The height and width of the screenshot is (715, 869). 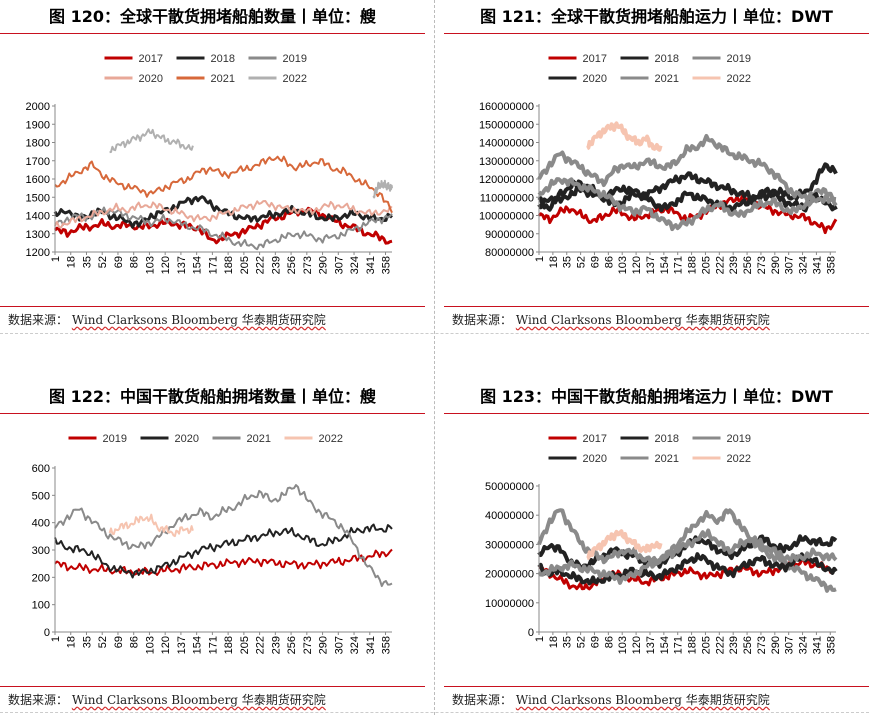 I want to click on y-tick-label: 400, so click(x=41, y=524).